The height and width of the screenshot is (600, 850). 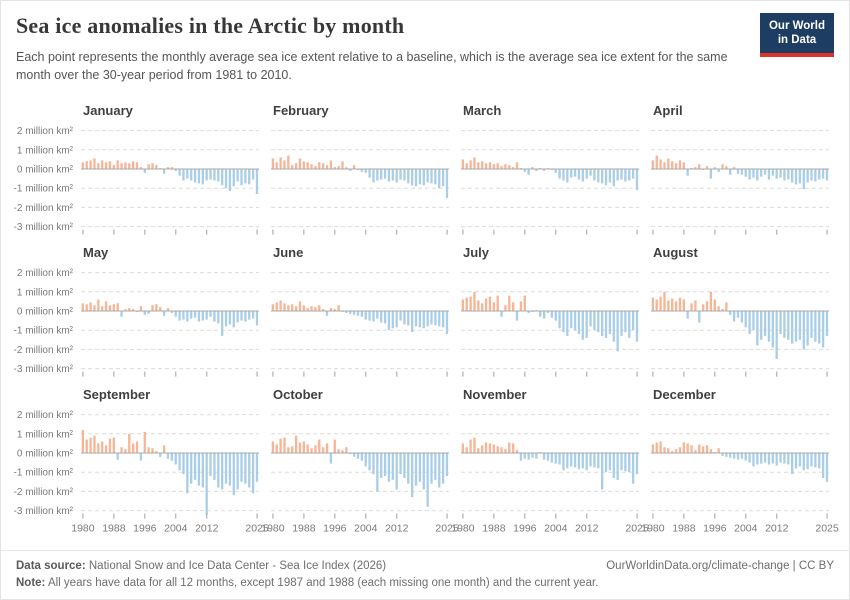 I want to click on y-axis-label: 0 million km², so click(x=45, y=312).